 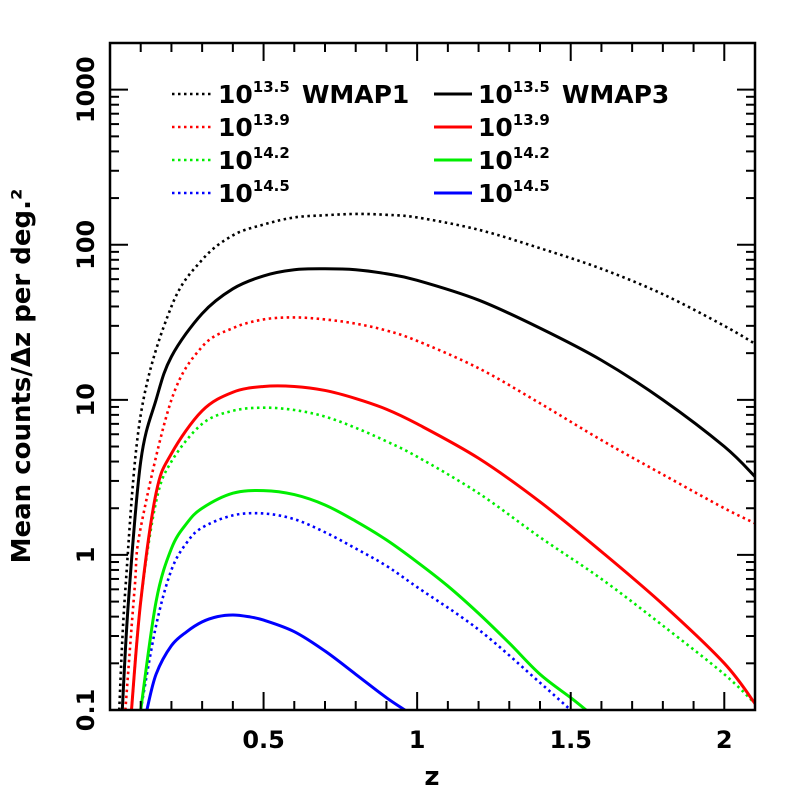 I want to click on y-tick-label: 0.1, so click(x=86, y=710).